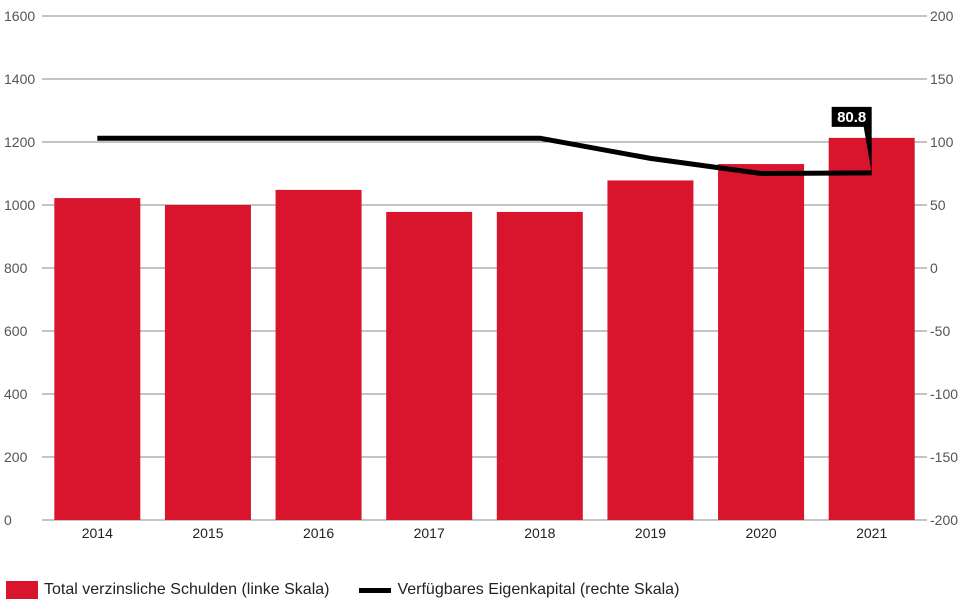 This screenshot has height=602, width=968. What do you see at coordinates (942, 142) in the screenshot?
I see `right-tick-label: 100` at bounding box center [942, 142].